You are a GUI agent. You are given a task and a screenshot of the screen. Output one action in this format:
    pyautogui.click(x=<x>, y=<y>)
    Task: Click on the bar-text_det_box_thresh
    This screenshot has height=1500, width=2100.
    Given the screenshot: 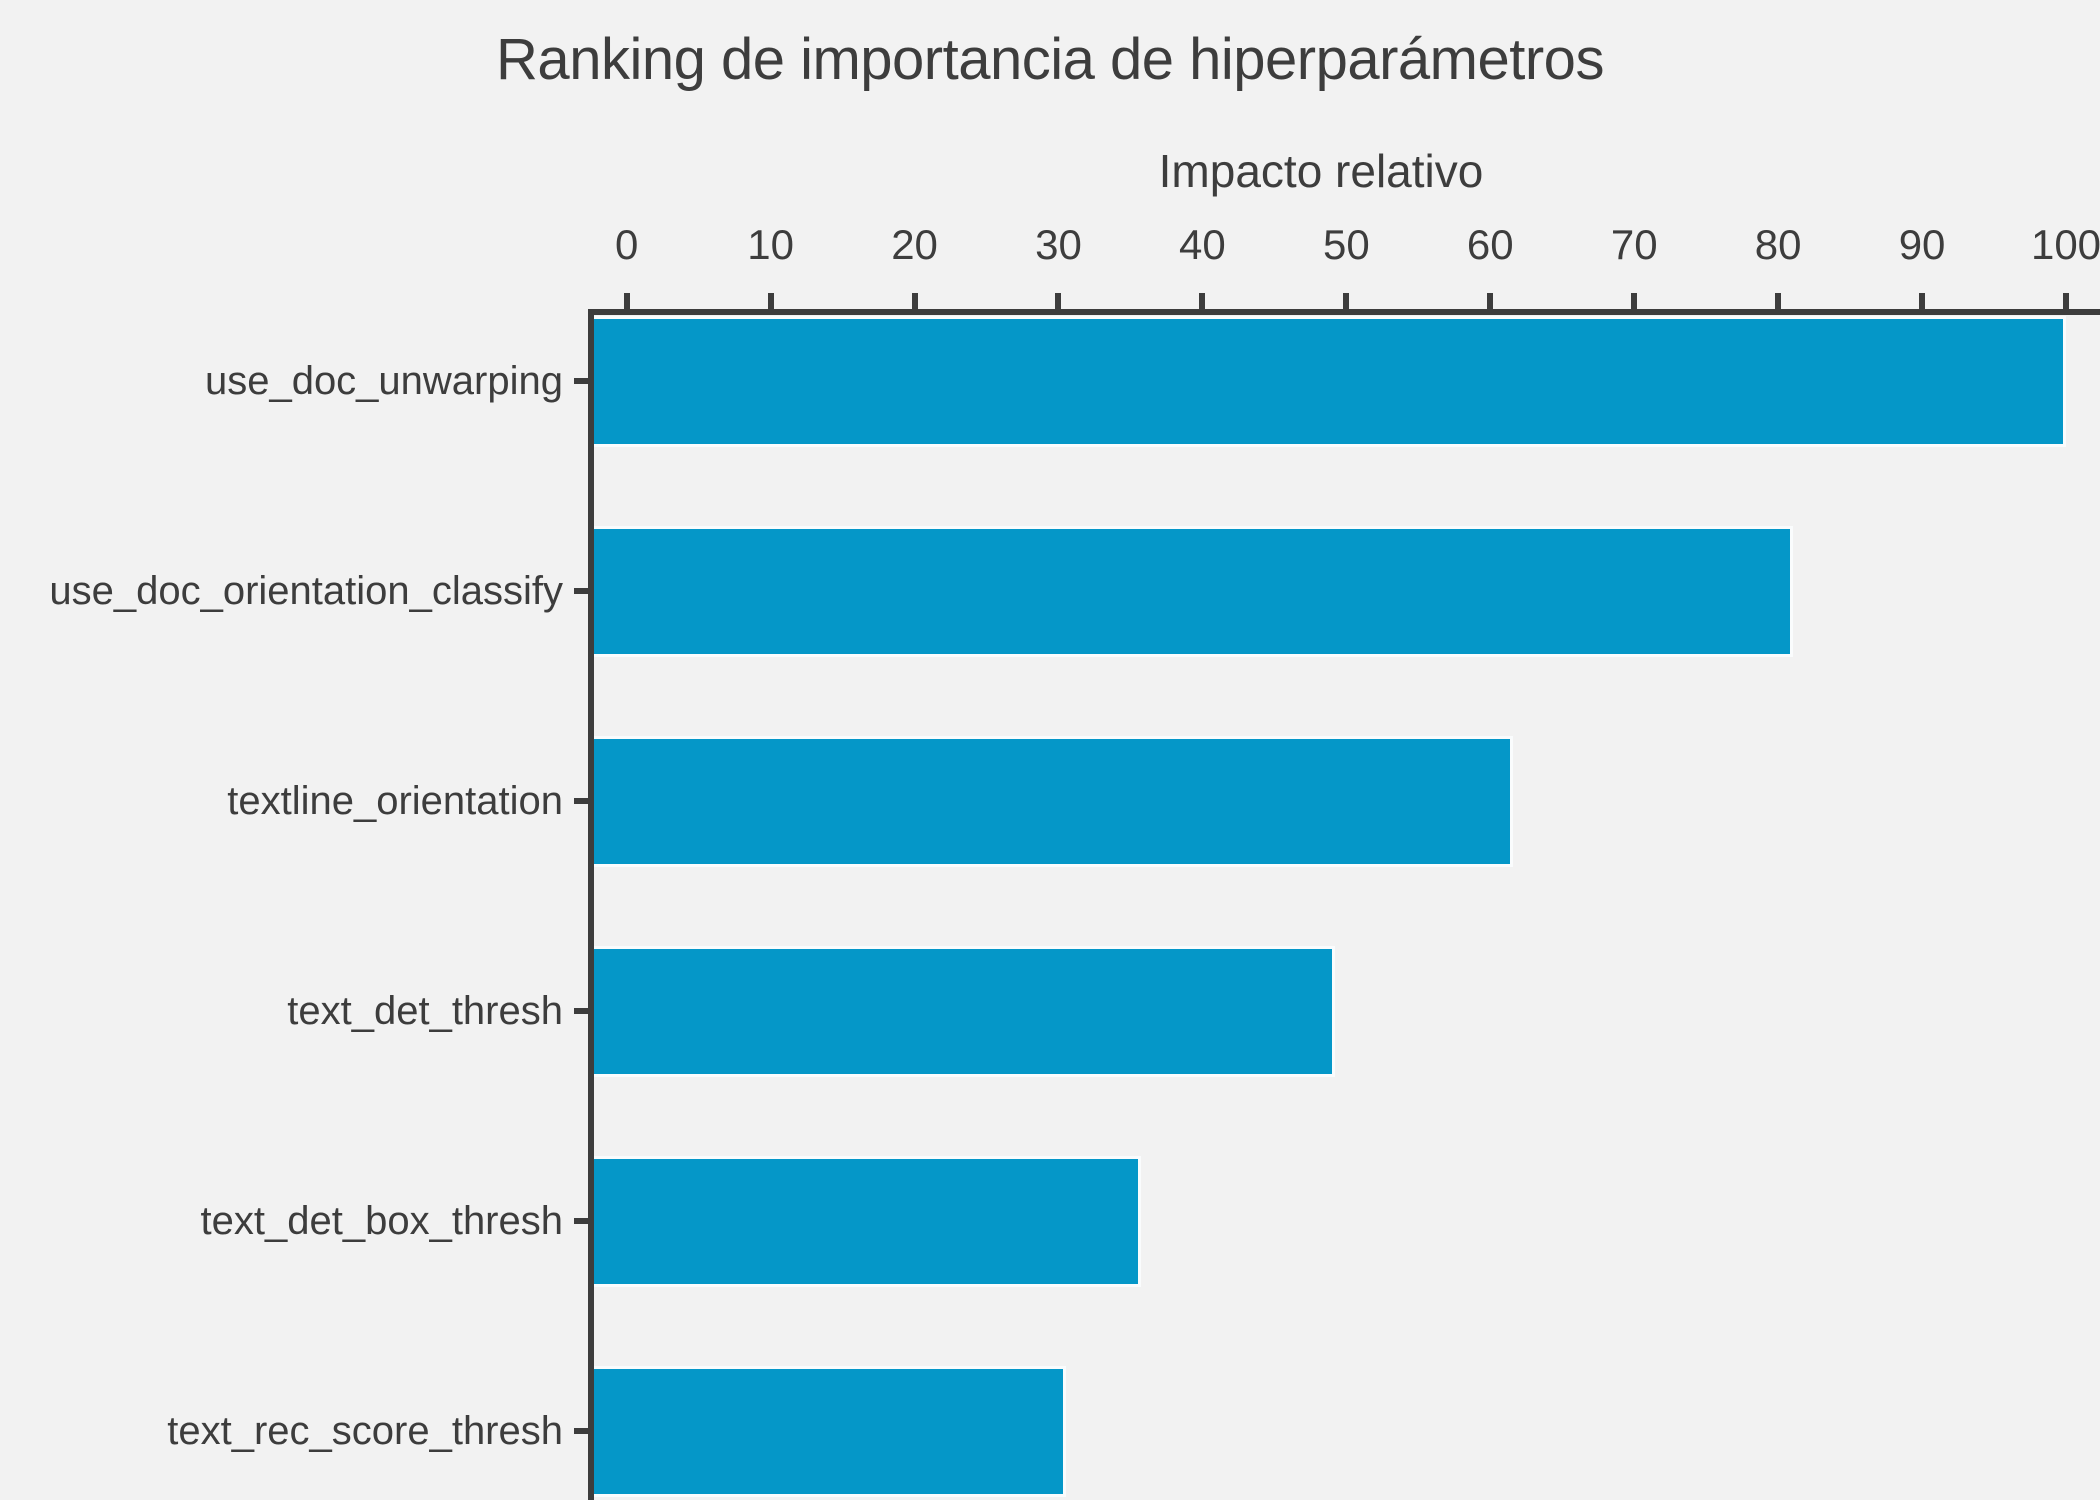 What is the action you would take?
    pyautogui.click(x=867, y=1221)
    